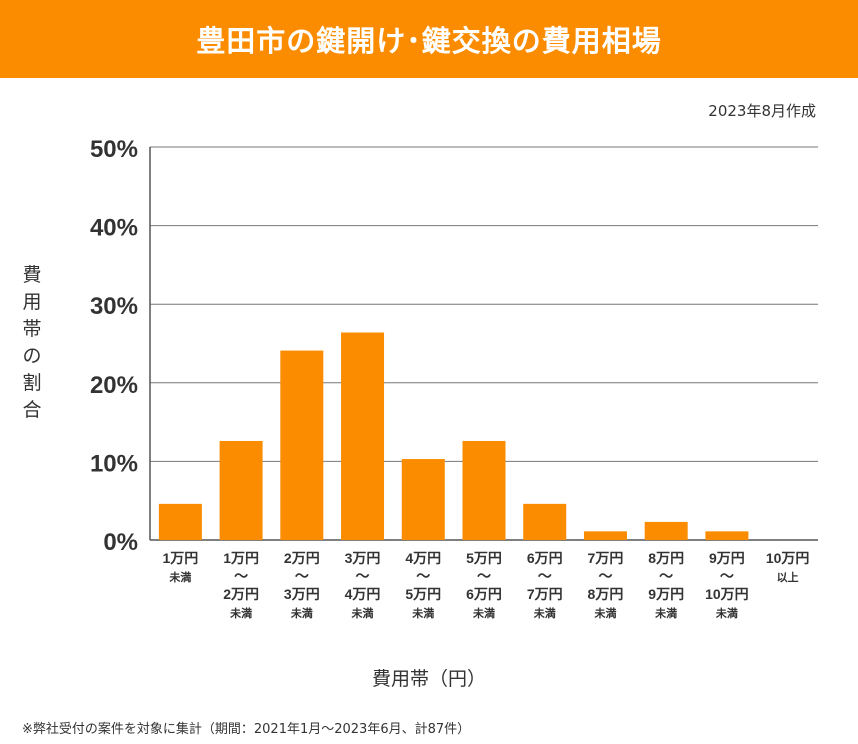  Describe the element at coordinates (32, 342) in the screenshot. I see `y-axis-label: 費用帯の割合` at that location.